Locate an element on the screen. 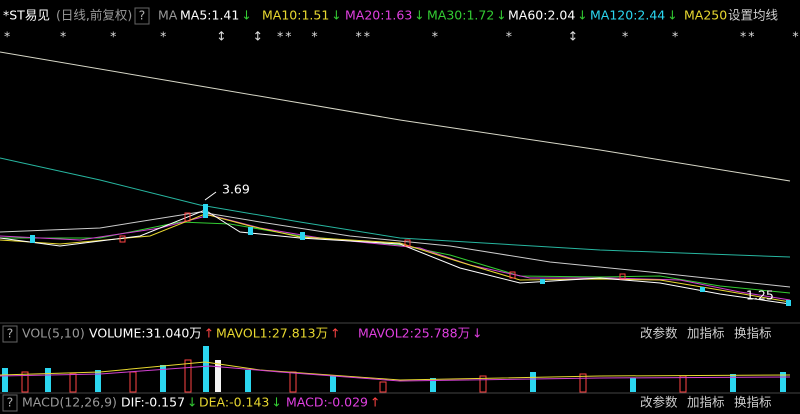 Image resolution: width=800 pixels, height=414 pixels. ma-value: MA5:1.41 is located at coordinates (209, 15).